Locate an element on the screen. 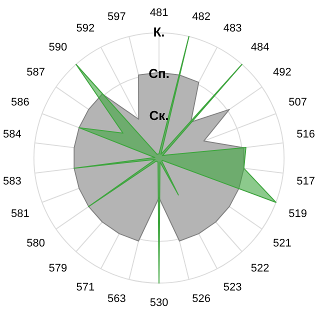 The width and height of the screenshot is (320, 320). y-tick-label: Сп. is located at coordinates (159, 74).